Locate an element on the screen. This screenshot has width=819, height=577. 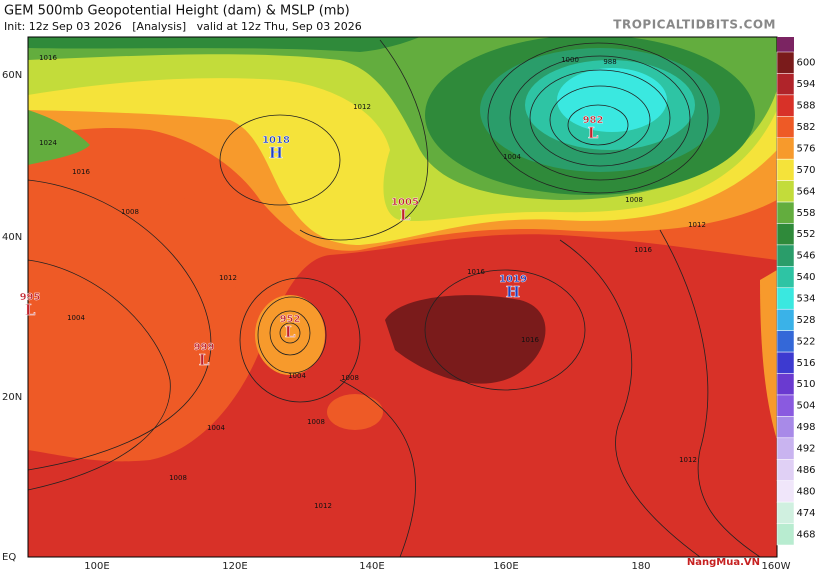
colorbar-label: 540 is located at coordinates (805, 277).